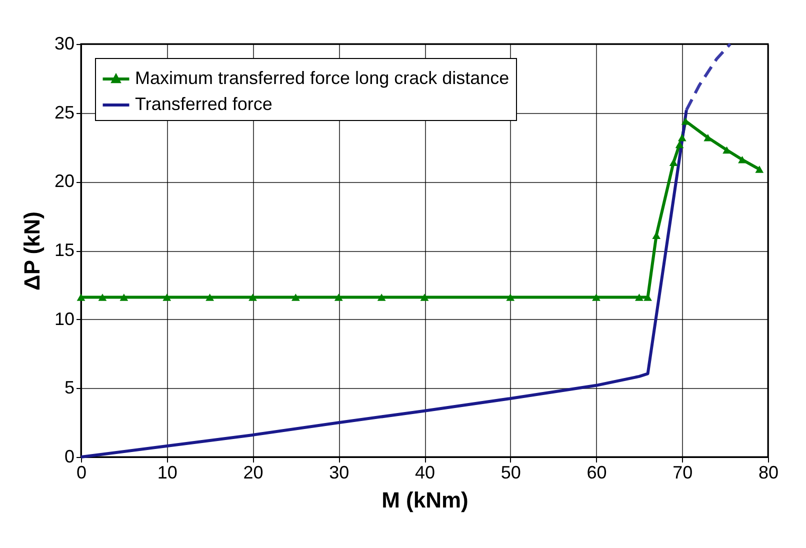 This screenshot has width=806, height=548. I want to click on x-tick-label: 70, so click(682, 472).